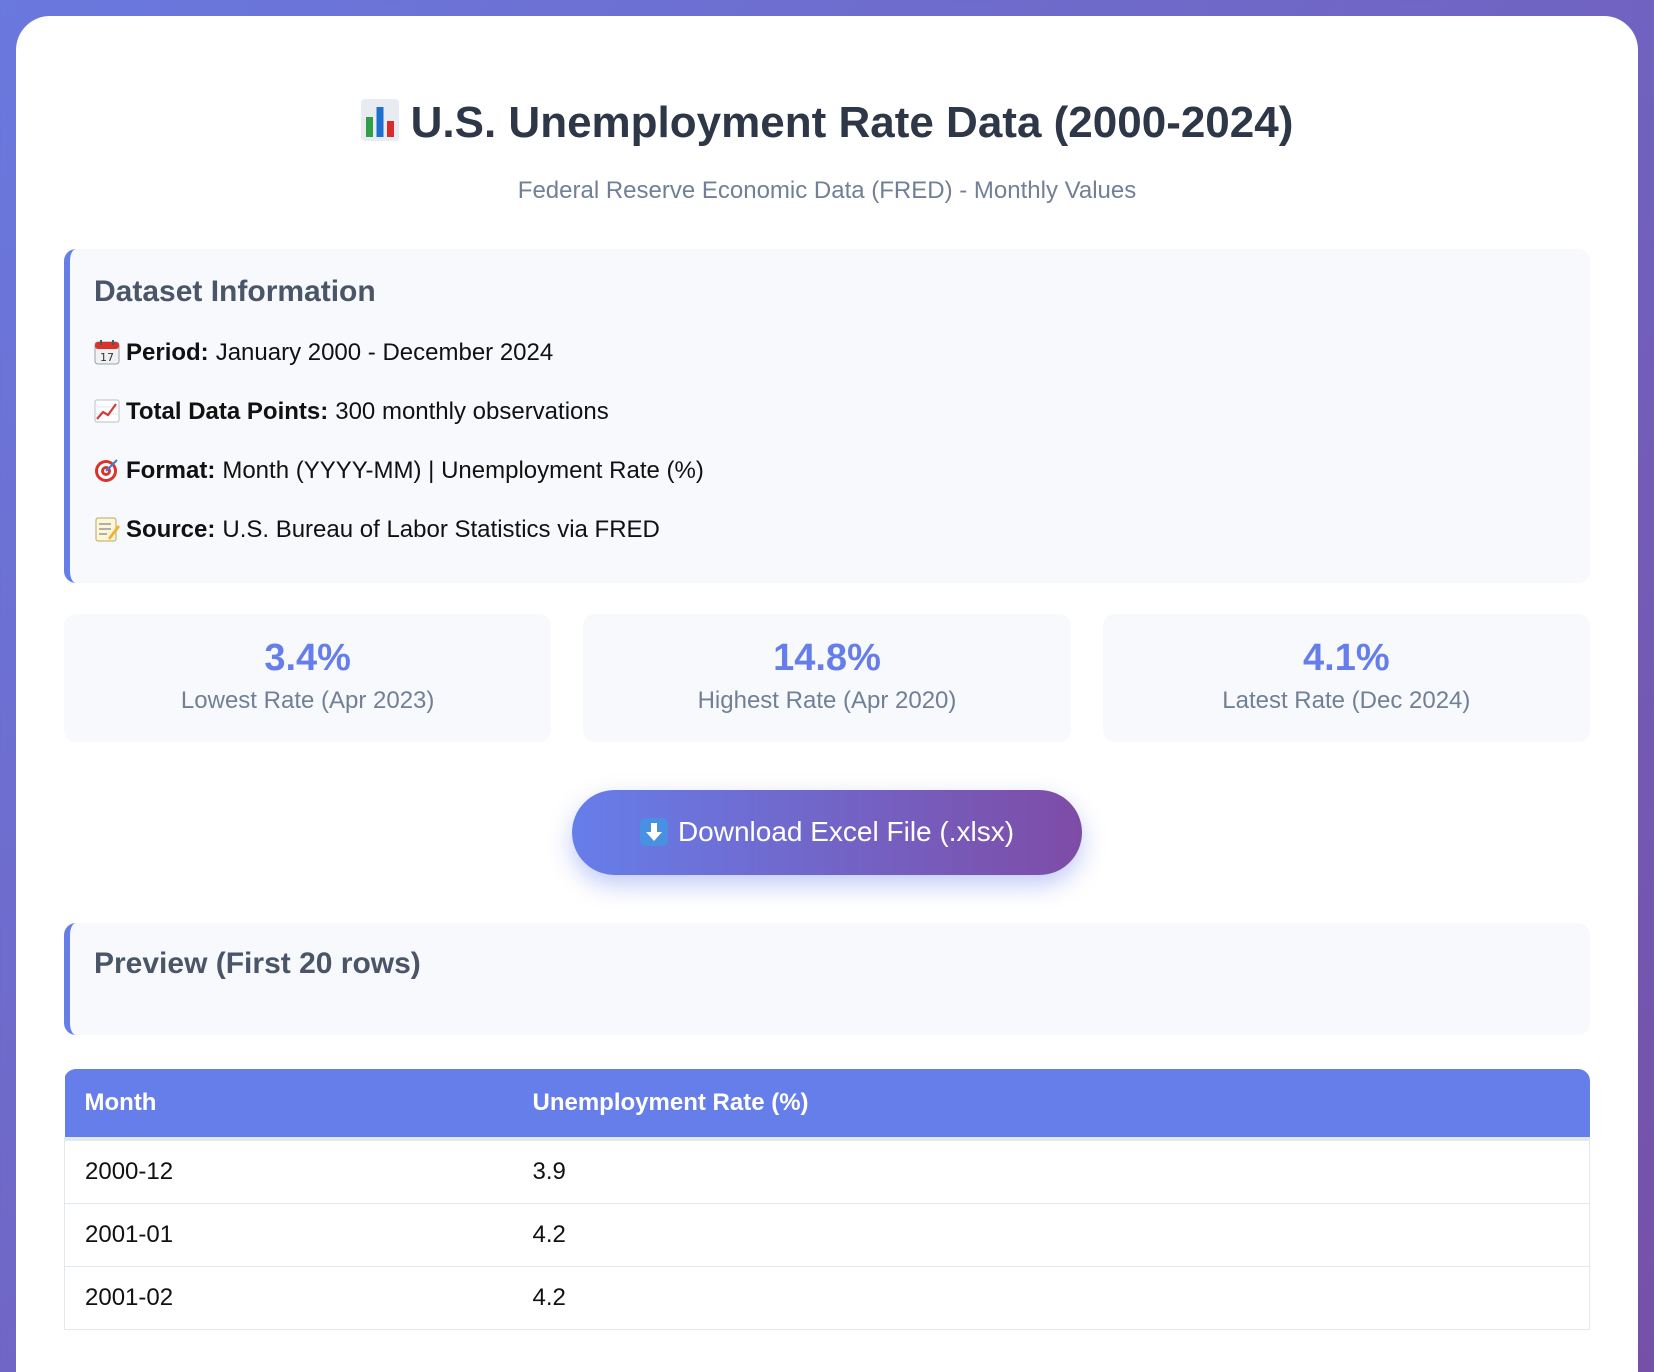 The height and width of the screenshot is (1372, 1654). I want to click on info-total-points-label: Total Data Points:, so click(227, 411).